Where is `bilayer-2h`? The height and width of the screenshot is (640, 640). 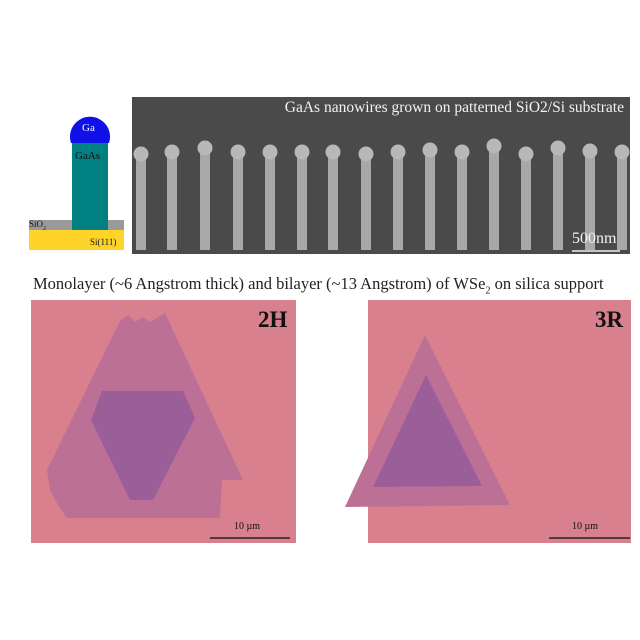
bilayer-2h is located at coordinates (143, 445).